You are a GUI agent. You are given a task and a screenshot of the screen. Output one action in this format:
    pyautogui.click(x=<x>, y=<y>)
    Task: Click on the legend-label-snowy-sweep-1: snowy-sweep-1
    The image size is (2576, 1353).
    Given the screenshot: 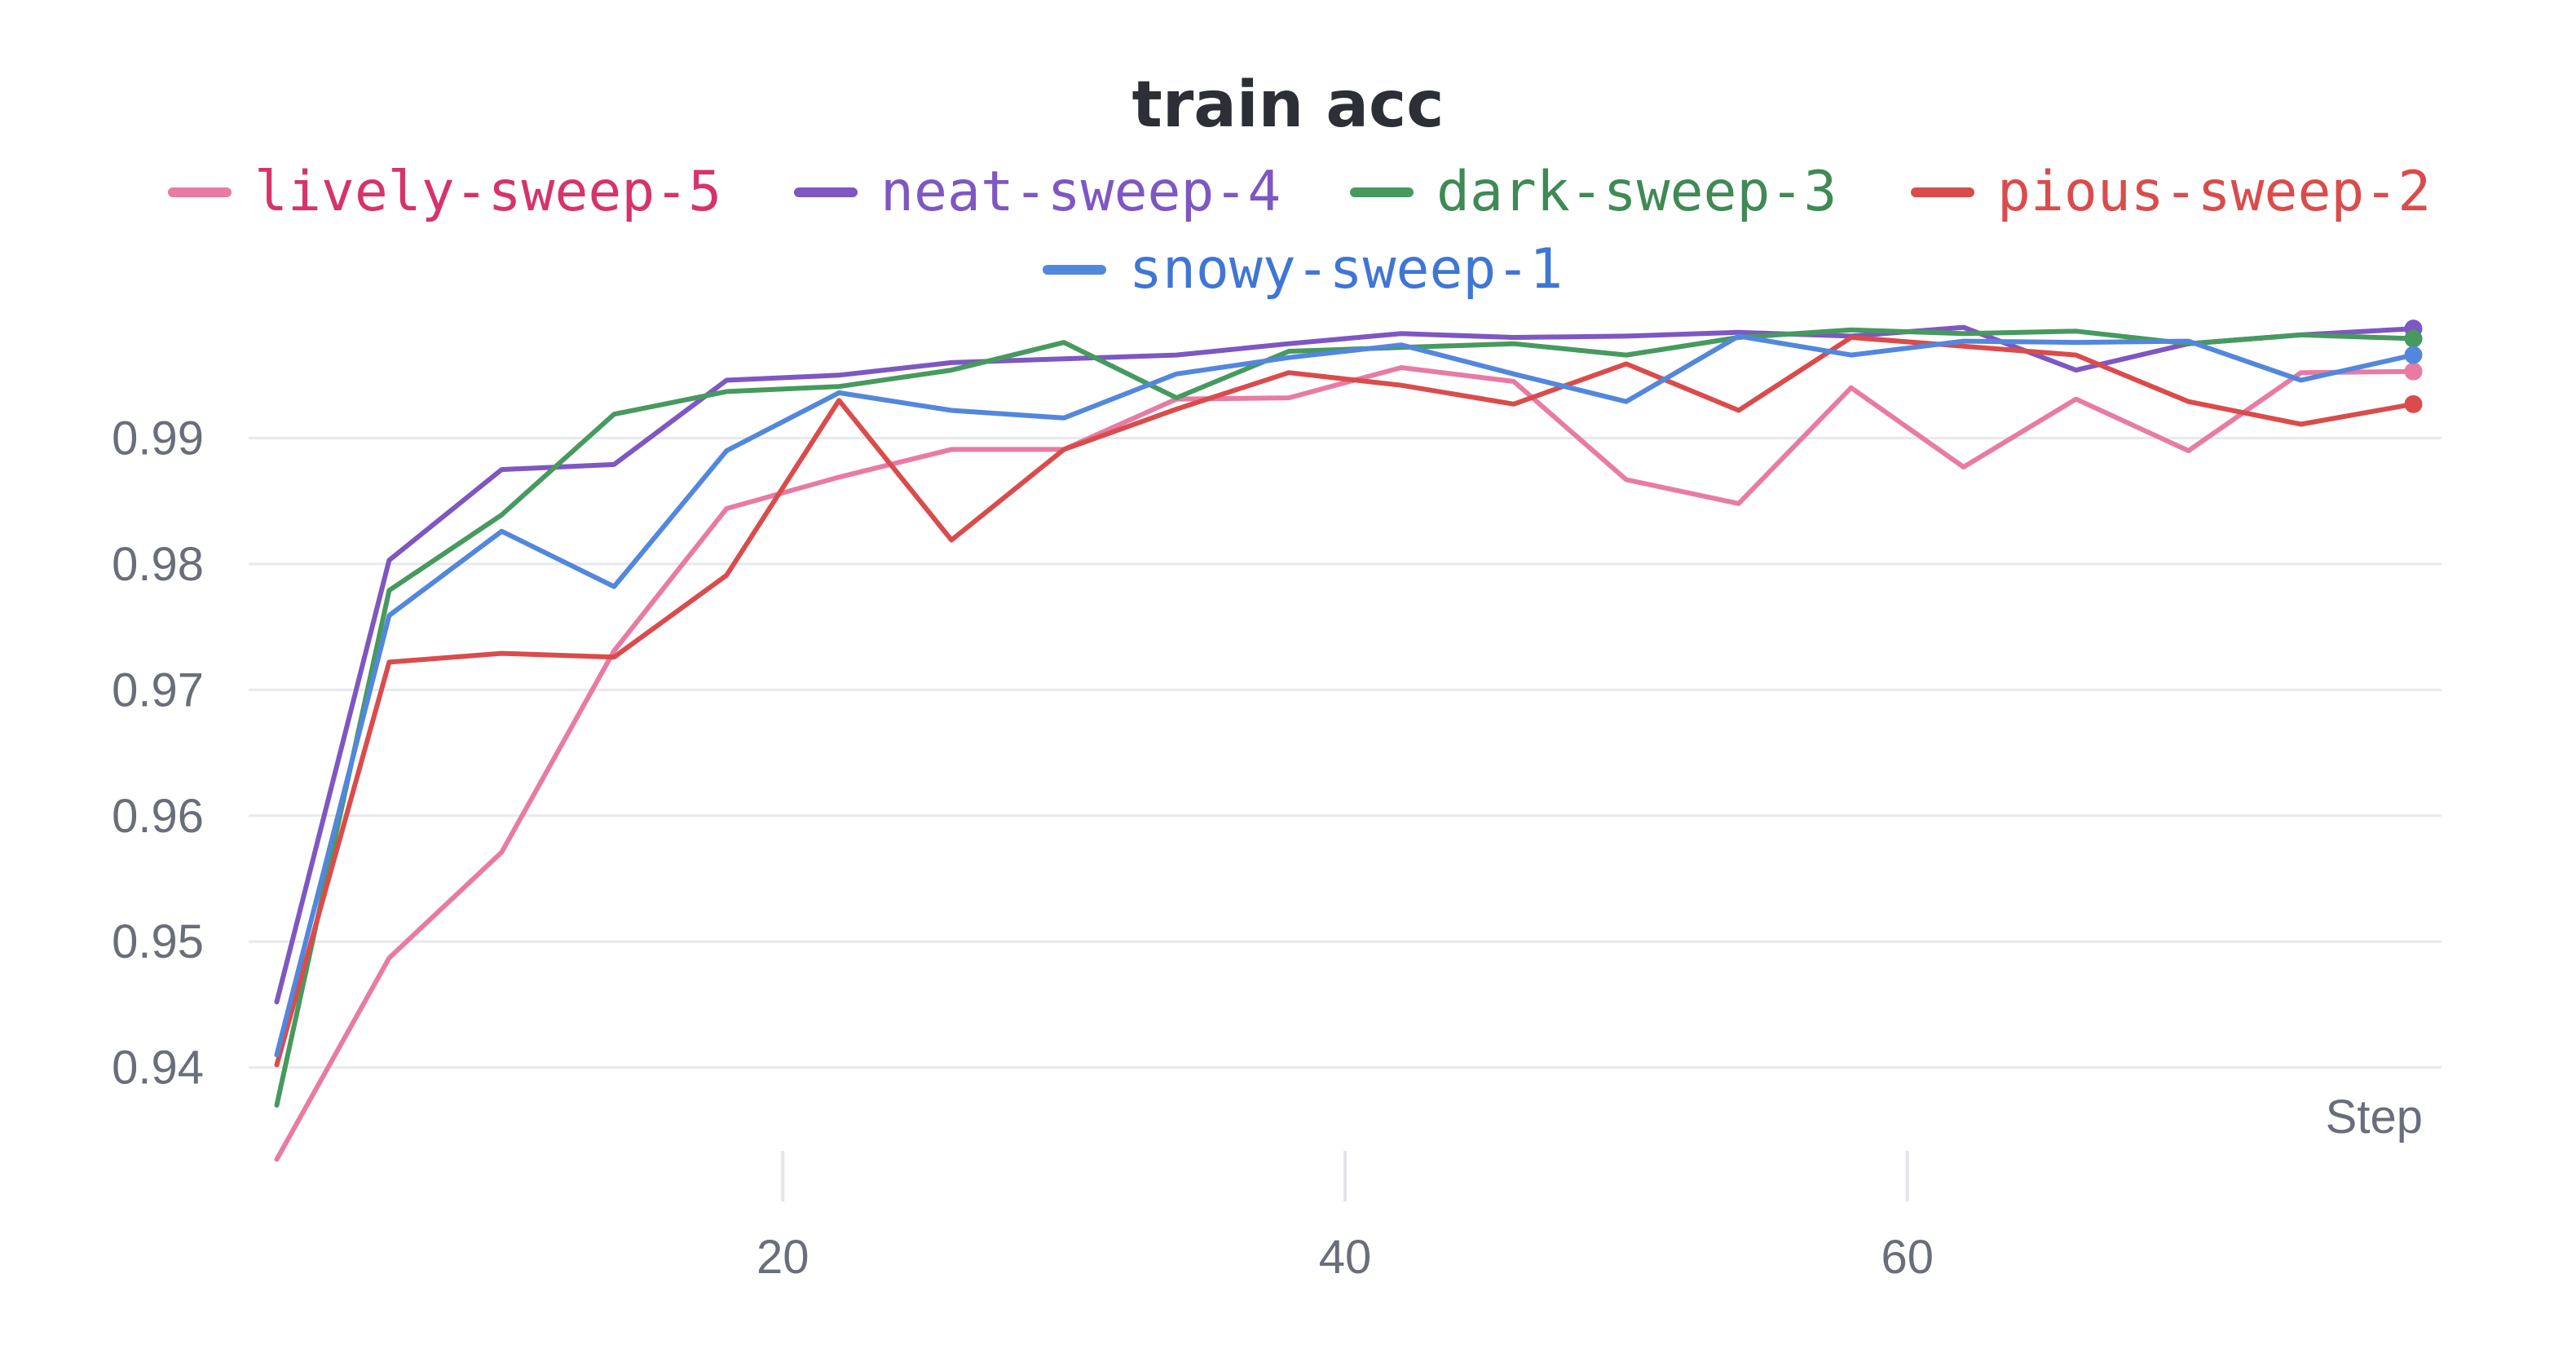 What is the action you would take?
    pyautogui.click(x=1346, y=269)
    